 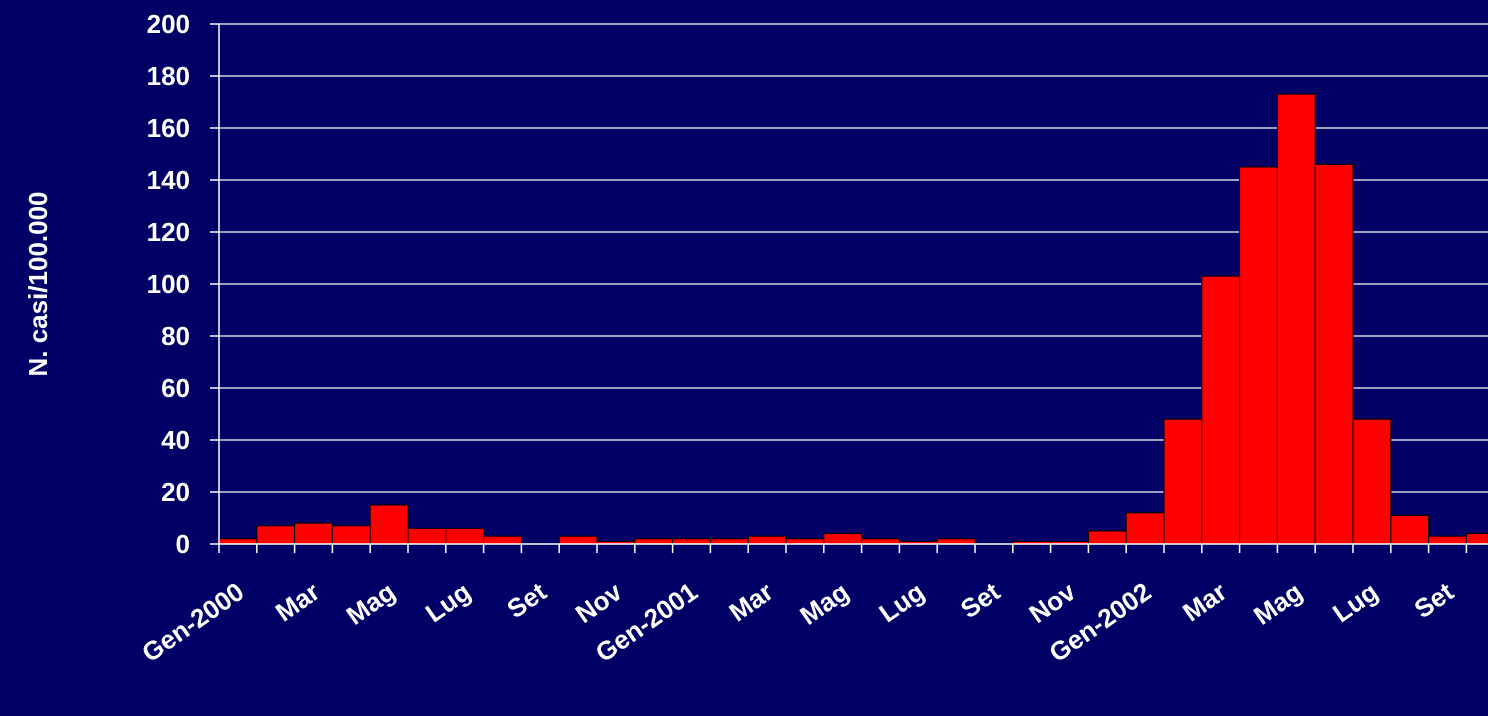 I want to click on y-tick-label: 200, so click(x=168, y=24).